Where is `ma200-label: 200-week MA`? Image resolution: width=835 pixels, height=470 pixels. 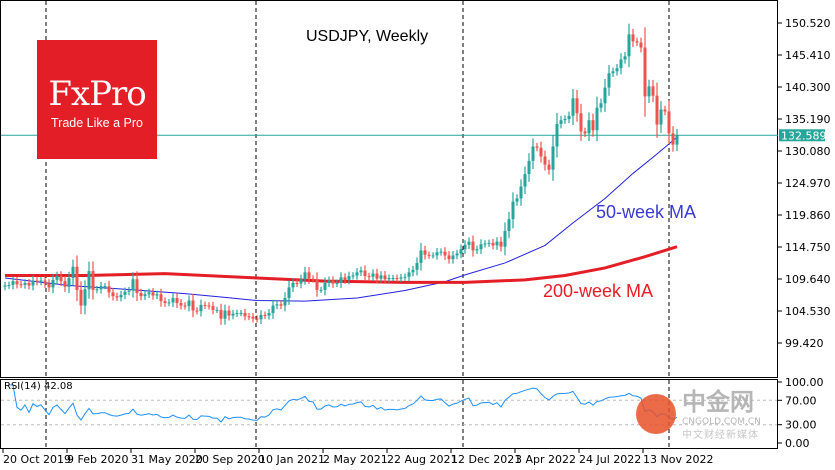 ma200-label: 200-week MA is located at coordinates (598, 291).